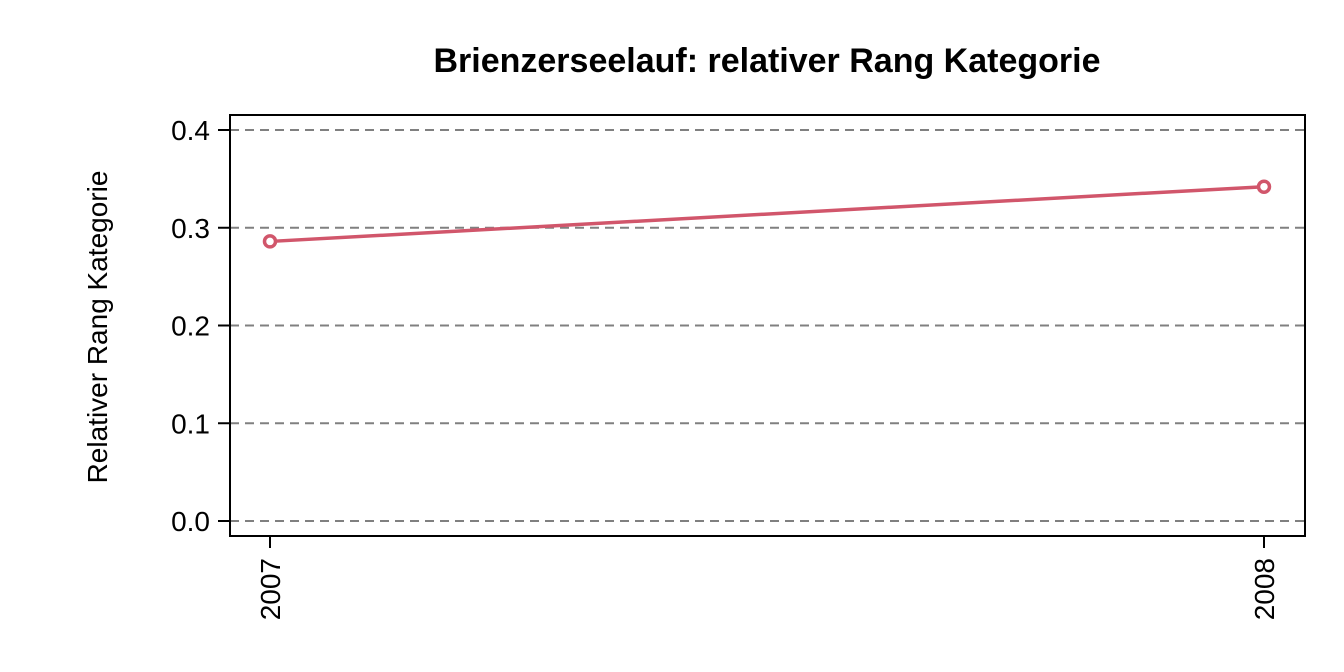 This screenshot has height=672, width=1344. What do you see at coordinates (190, 326) in the screenshot?
I see `y-tick-label: 0.2` at bounding box center [190, 326].